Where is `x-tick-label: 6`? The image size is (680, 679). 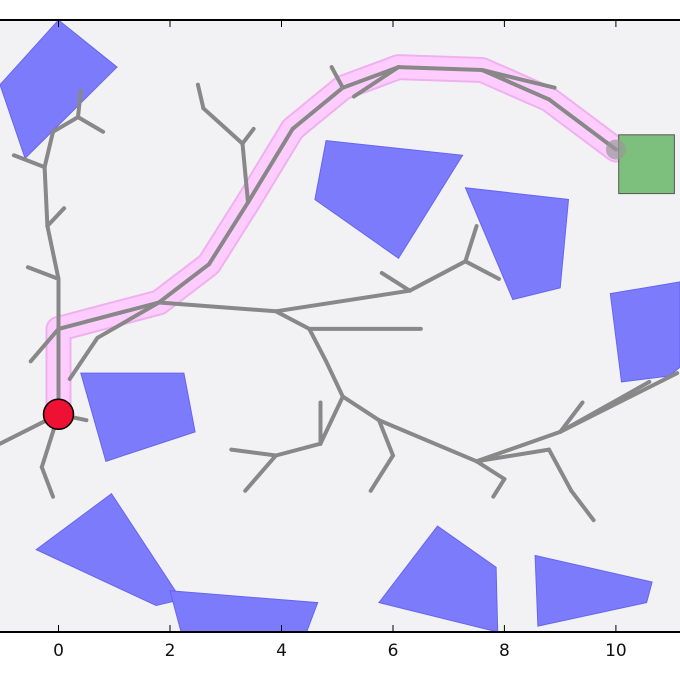 x-tick-label: 6 is located at coordinates (393, 651).